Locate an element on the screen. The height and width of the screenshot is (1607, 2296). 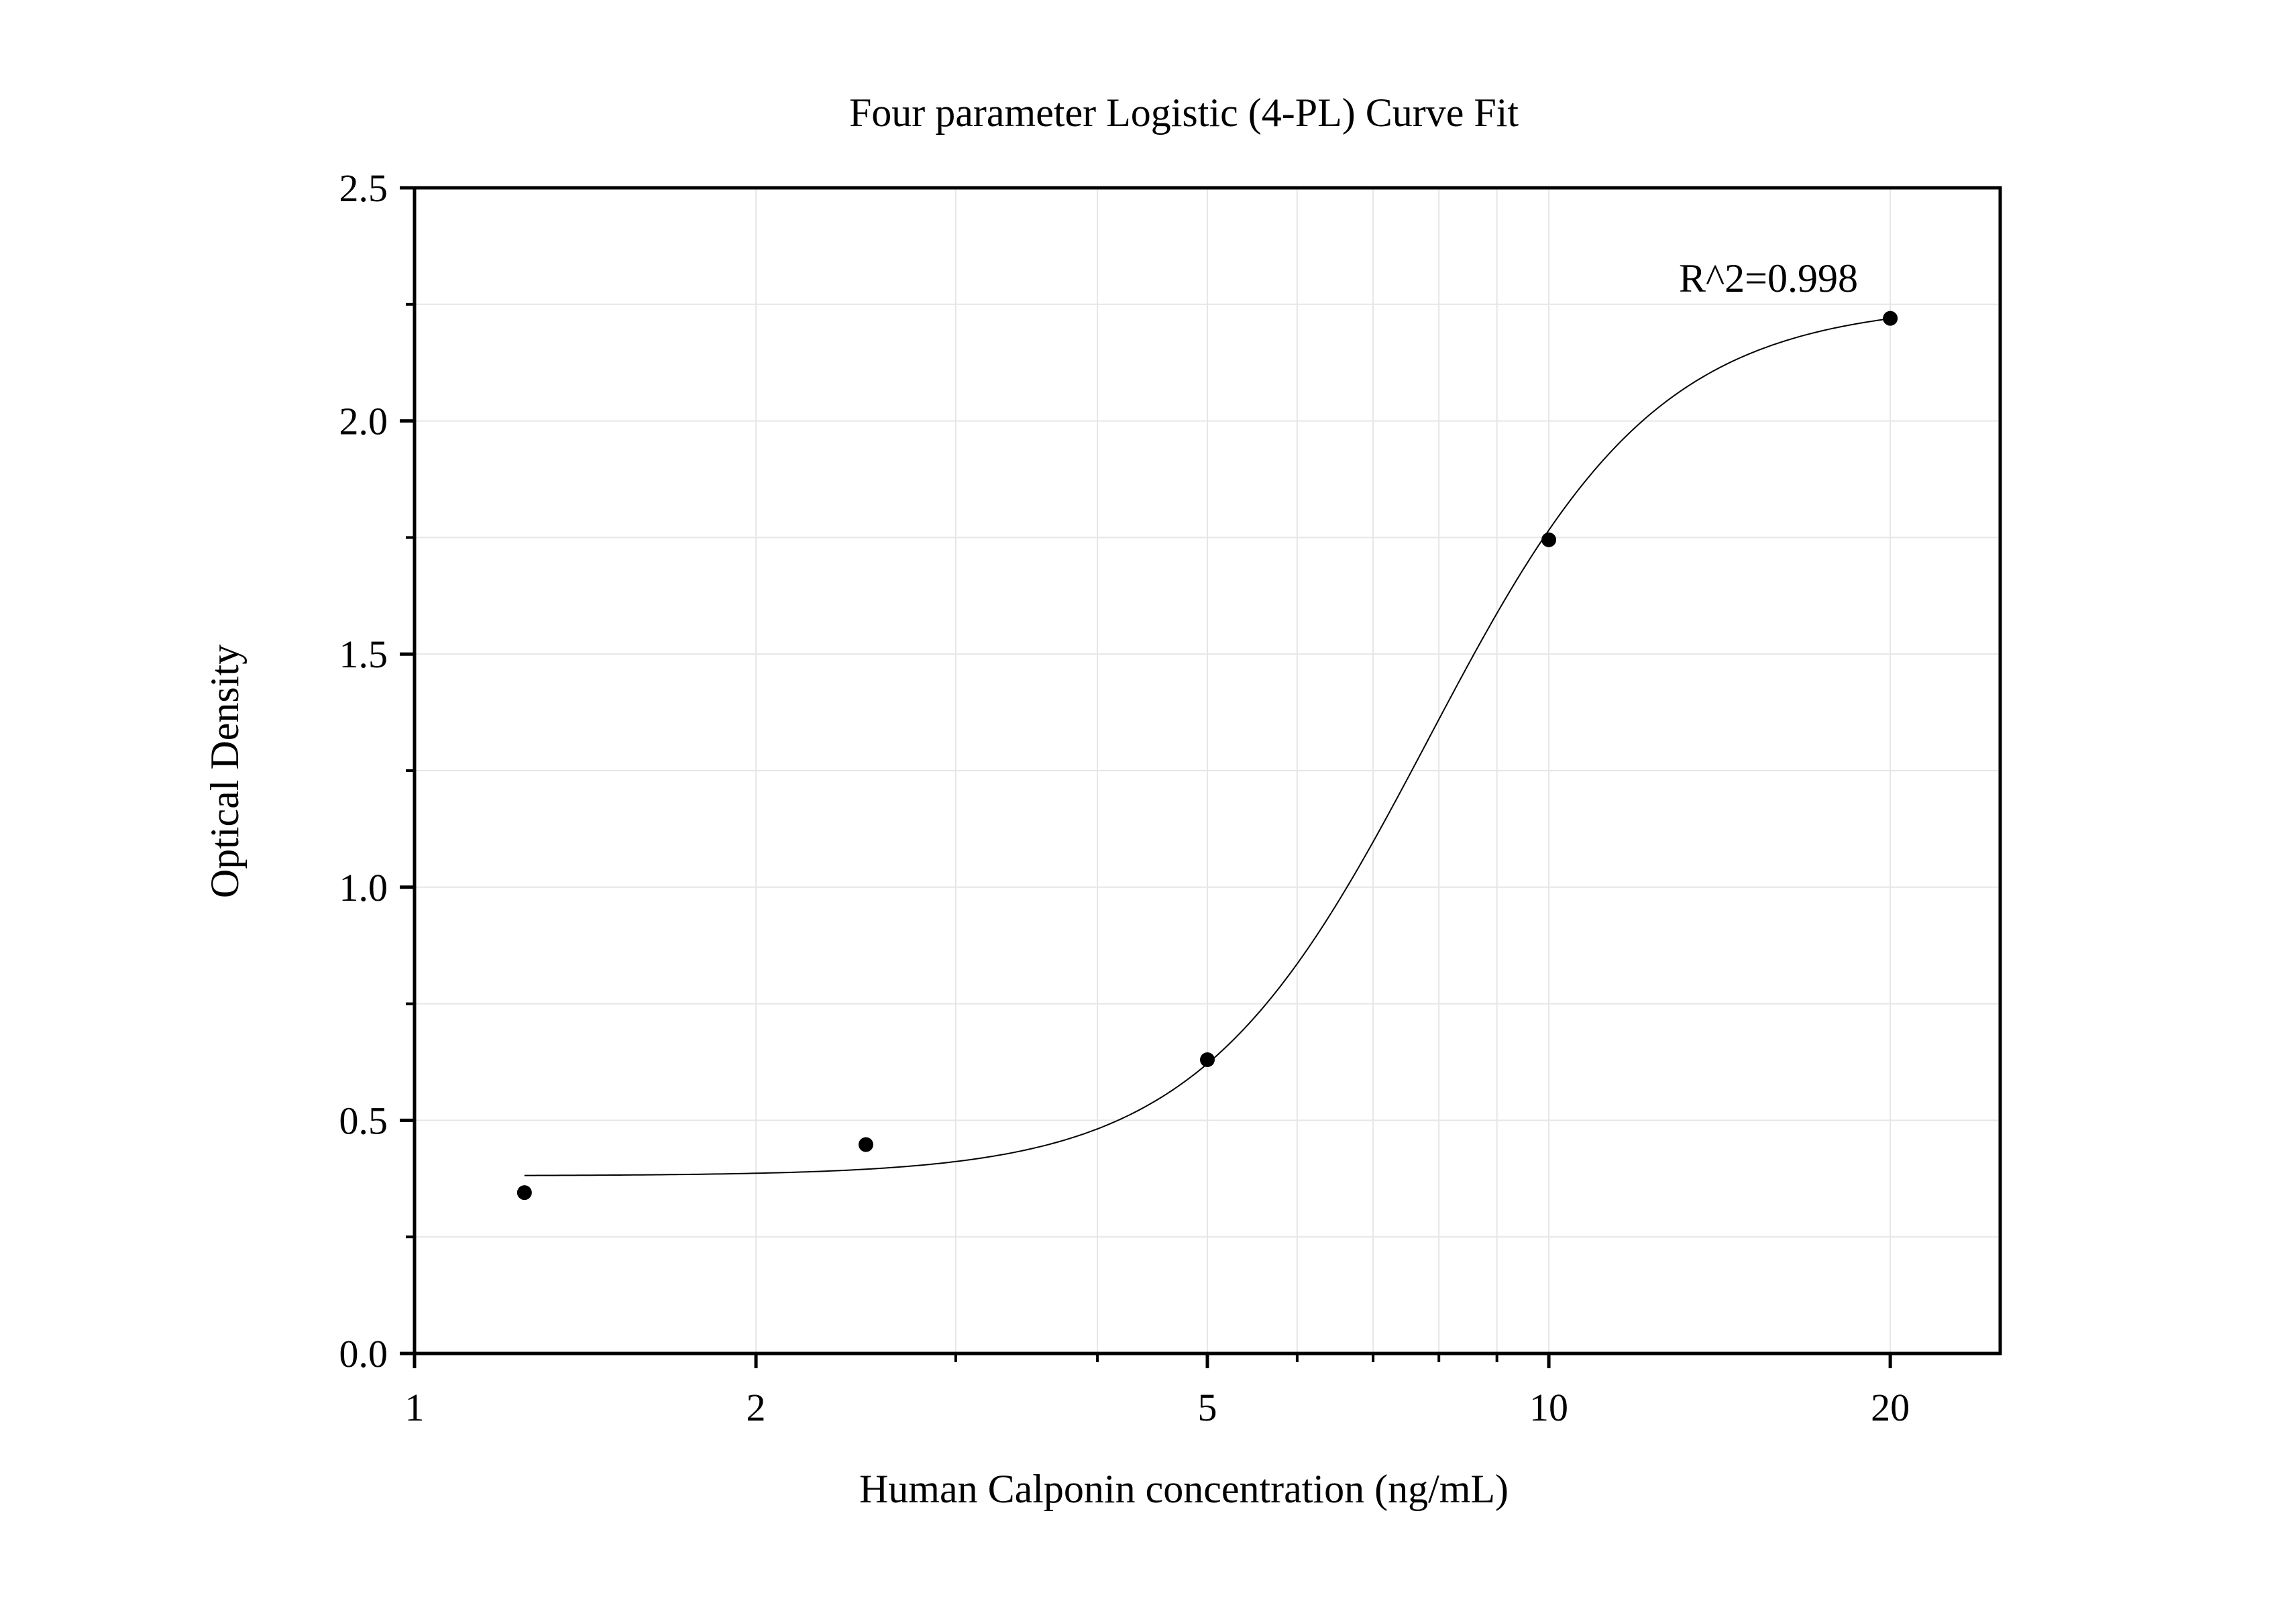
y-tick-label: 2.0 is located at coordinates (363, 421).